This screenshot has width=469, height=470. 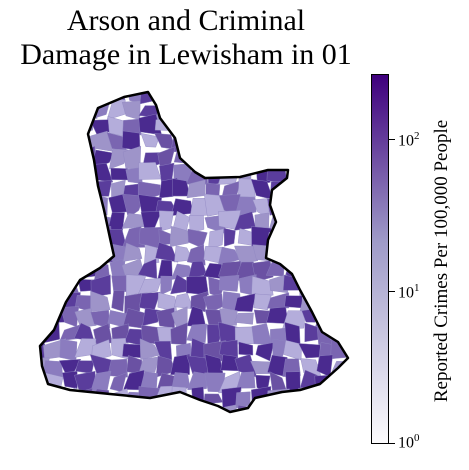 What do you see at coordinates (409, 140) in the screenshot?
I see `colorbar-tick-label-100: 102` at bounding box center [409, 140].